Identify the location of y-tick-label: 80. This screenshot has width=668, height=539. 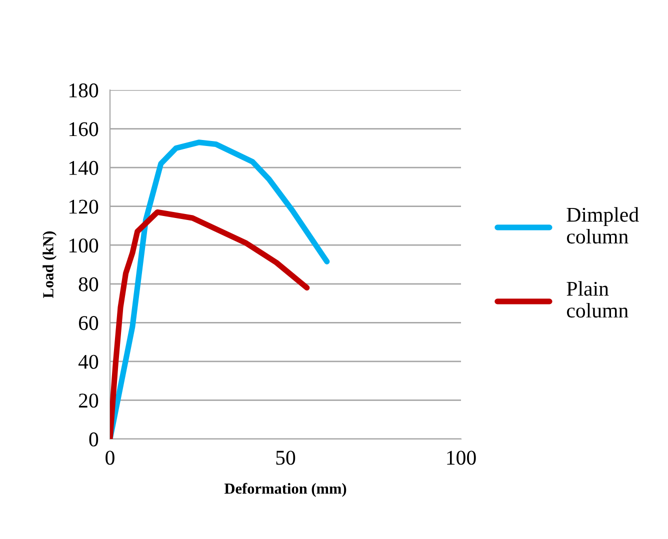
(88, 284).